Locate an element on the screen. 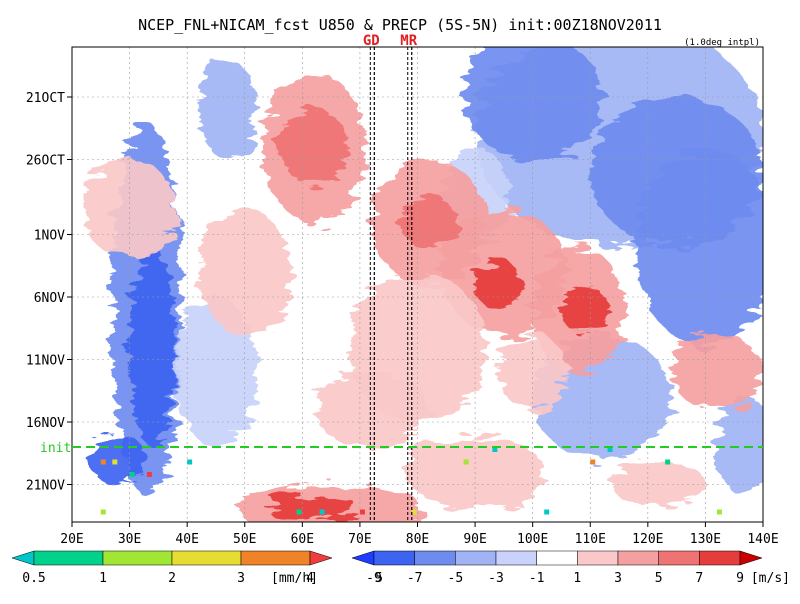 This screenshot has height=604, width=800. y-tick-label: 16NOV is located at coordinates (45, 423).